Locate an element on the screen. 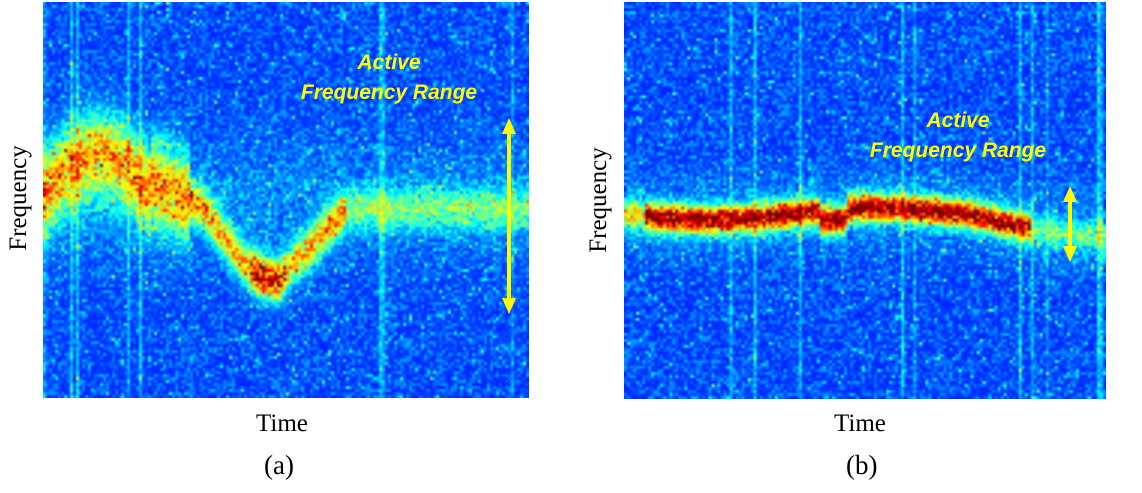  frequency-range-arrow-b is located at coordinates (1070, 224).